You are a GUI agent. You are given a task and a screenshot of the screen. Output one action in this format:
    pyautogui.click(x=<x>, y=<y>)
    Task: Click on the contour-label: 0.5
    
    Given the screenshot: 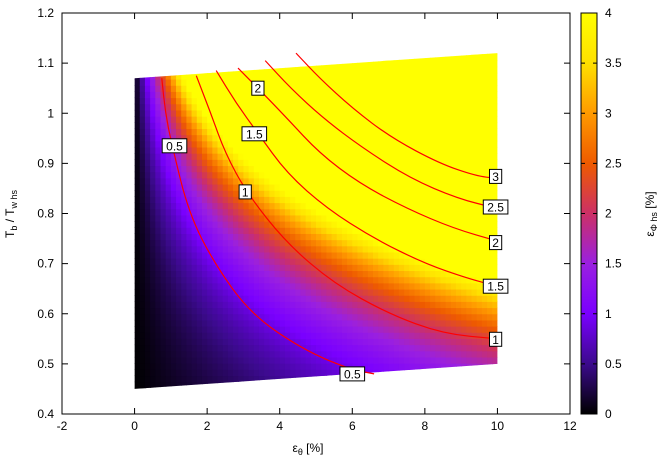 What is the action you would take?
    pyautogui.click(x=352, y=374)
    